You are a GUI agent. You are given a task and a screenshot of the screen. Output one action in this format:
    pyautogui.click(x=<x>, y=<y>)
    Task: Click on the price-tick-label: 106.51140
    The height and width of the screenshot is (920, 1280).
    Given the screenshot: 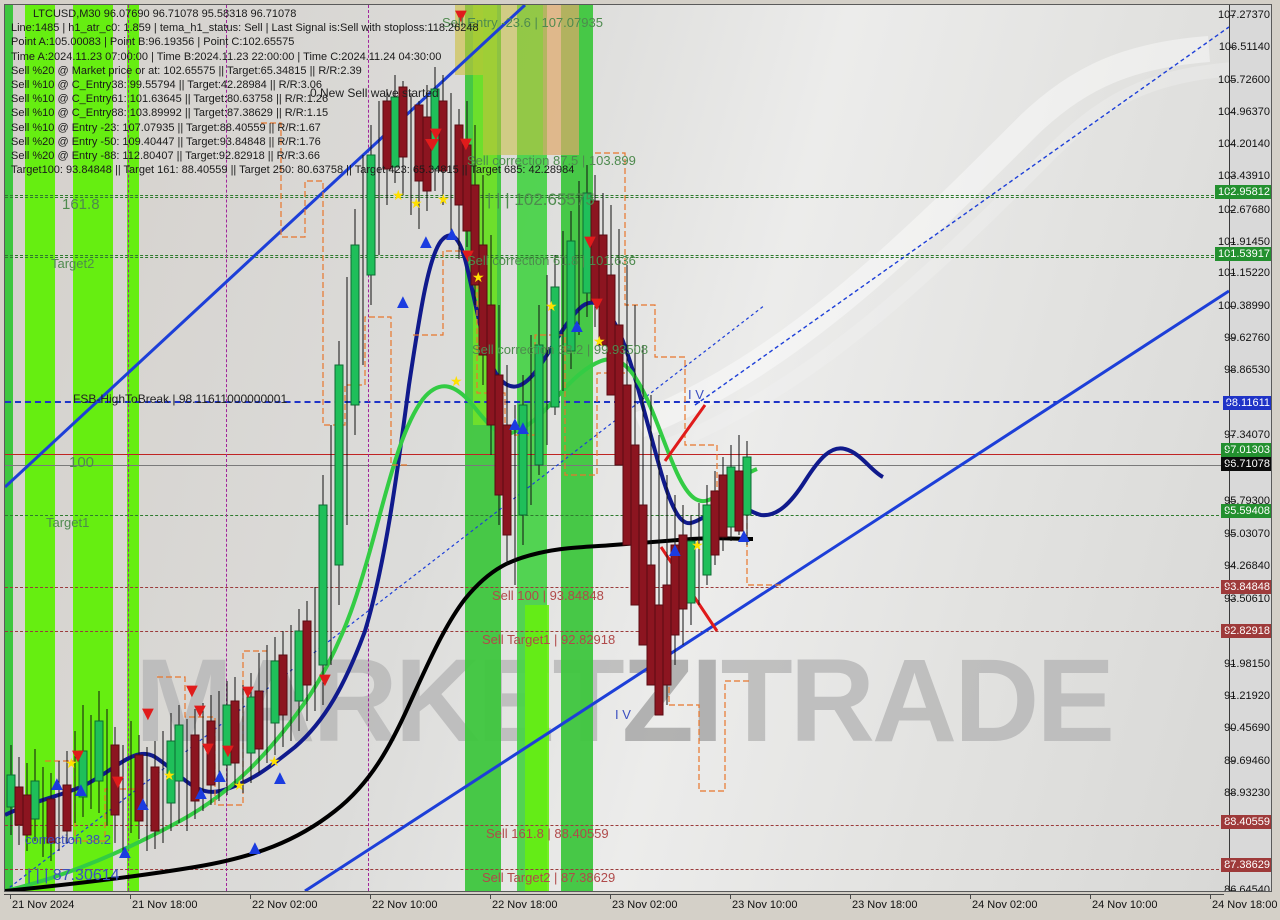 What is the action you would take?
    pyautogui.click(x=1244, y=47)
    